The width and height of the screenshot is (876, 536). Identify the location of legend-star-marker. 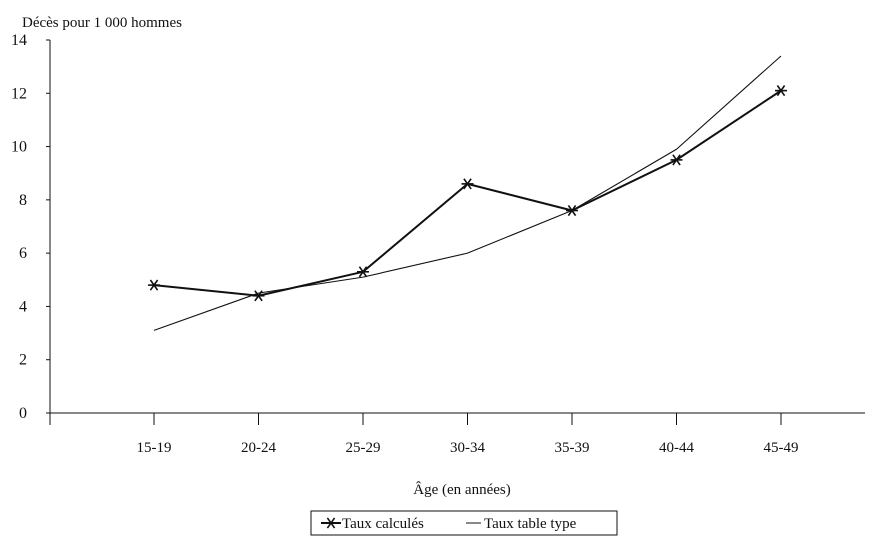
(331, 523).